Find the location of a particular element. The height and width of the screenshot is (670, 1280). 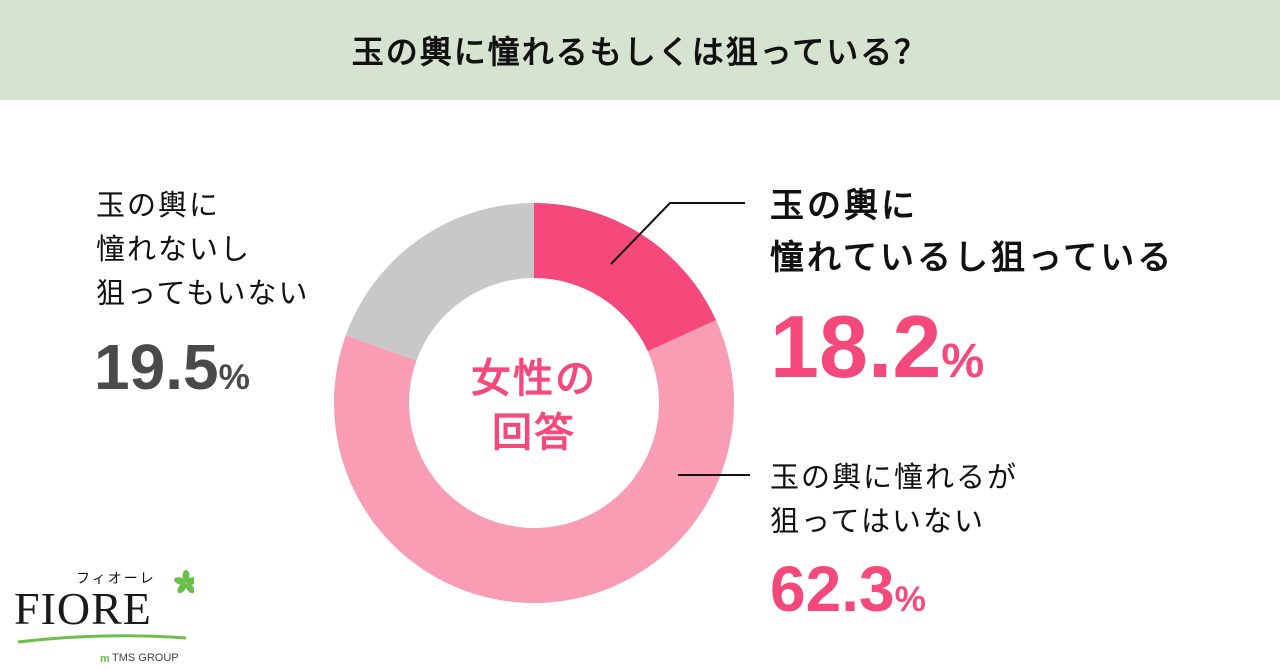

label-line: 玉の輿に憧れるが is located at coordinates (894, 477).